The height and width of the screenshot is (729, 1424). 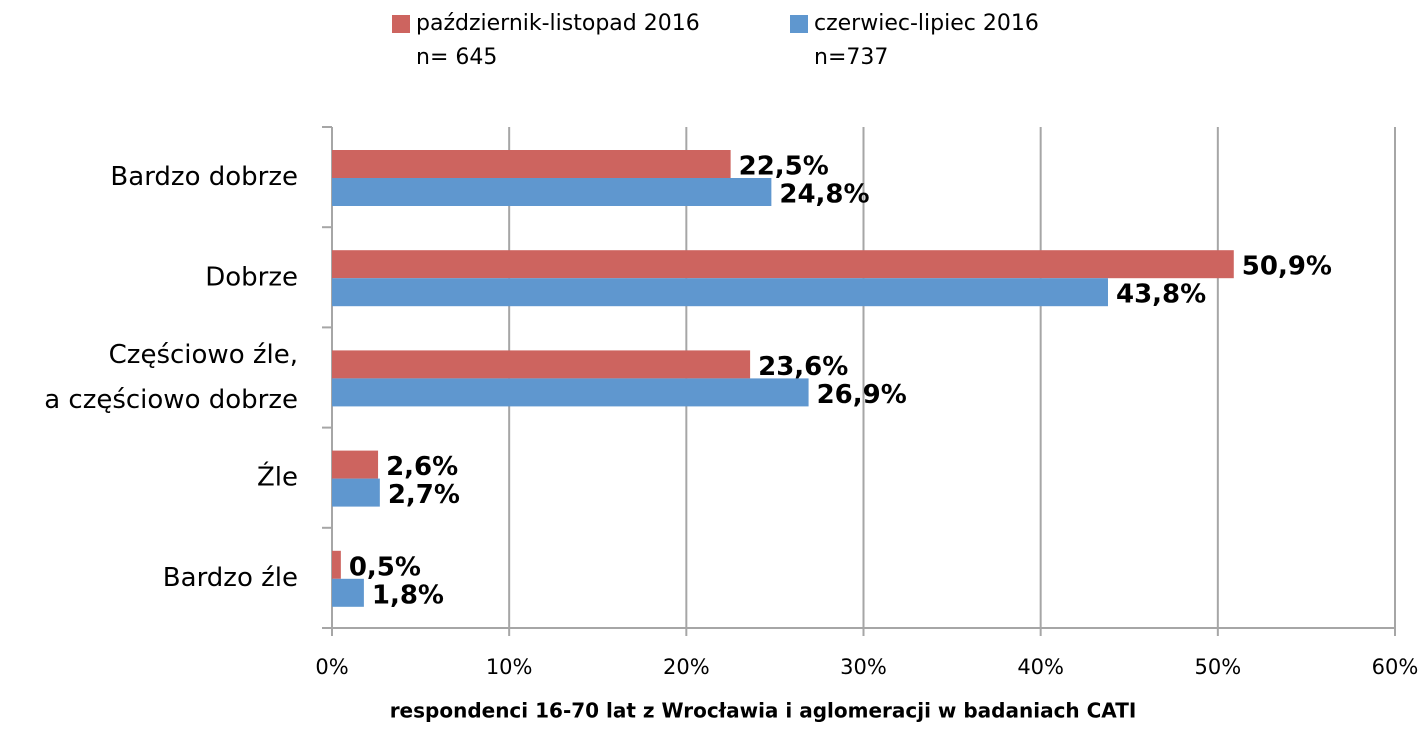 What do you see at coordinates (204, 177) in the screenshot?
I see `y-tick-label: Bardzo dobrze` at bounding box center [204, 177].